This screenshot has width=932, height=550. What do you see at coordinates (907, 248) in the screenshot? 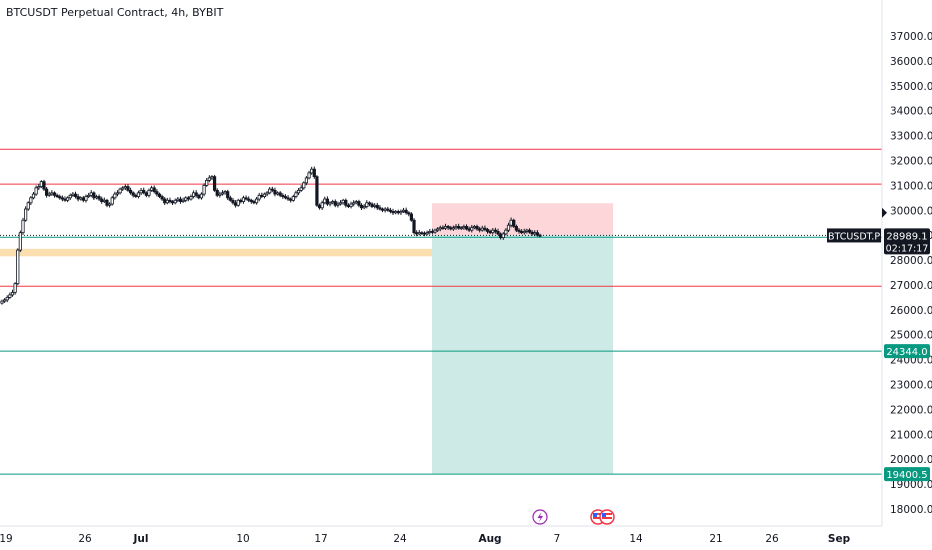
I see `countdown-label: 02:17:17` at bounding box center [907, 248].